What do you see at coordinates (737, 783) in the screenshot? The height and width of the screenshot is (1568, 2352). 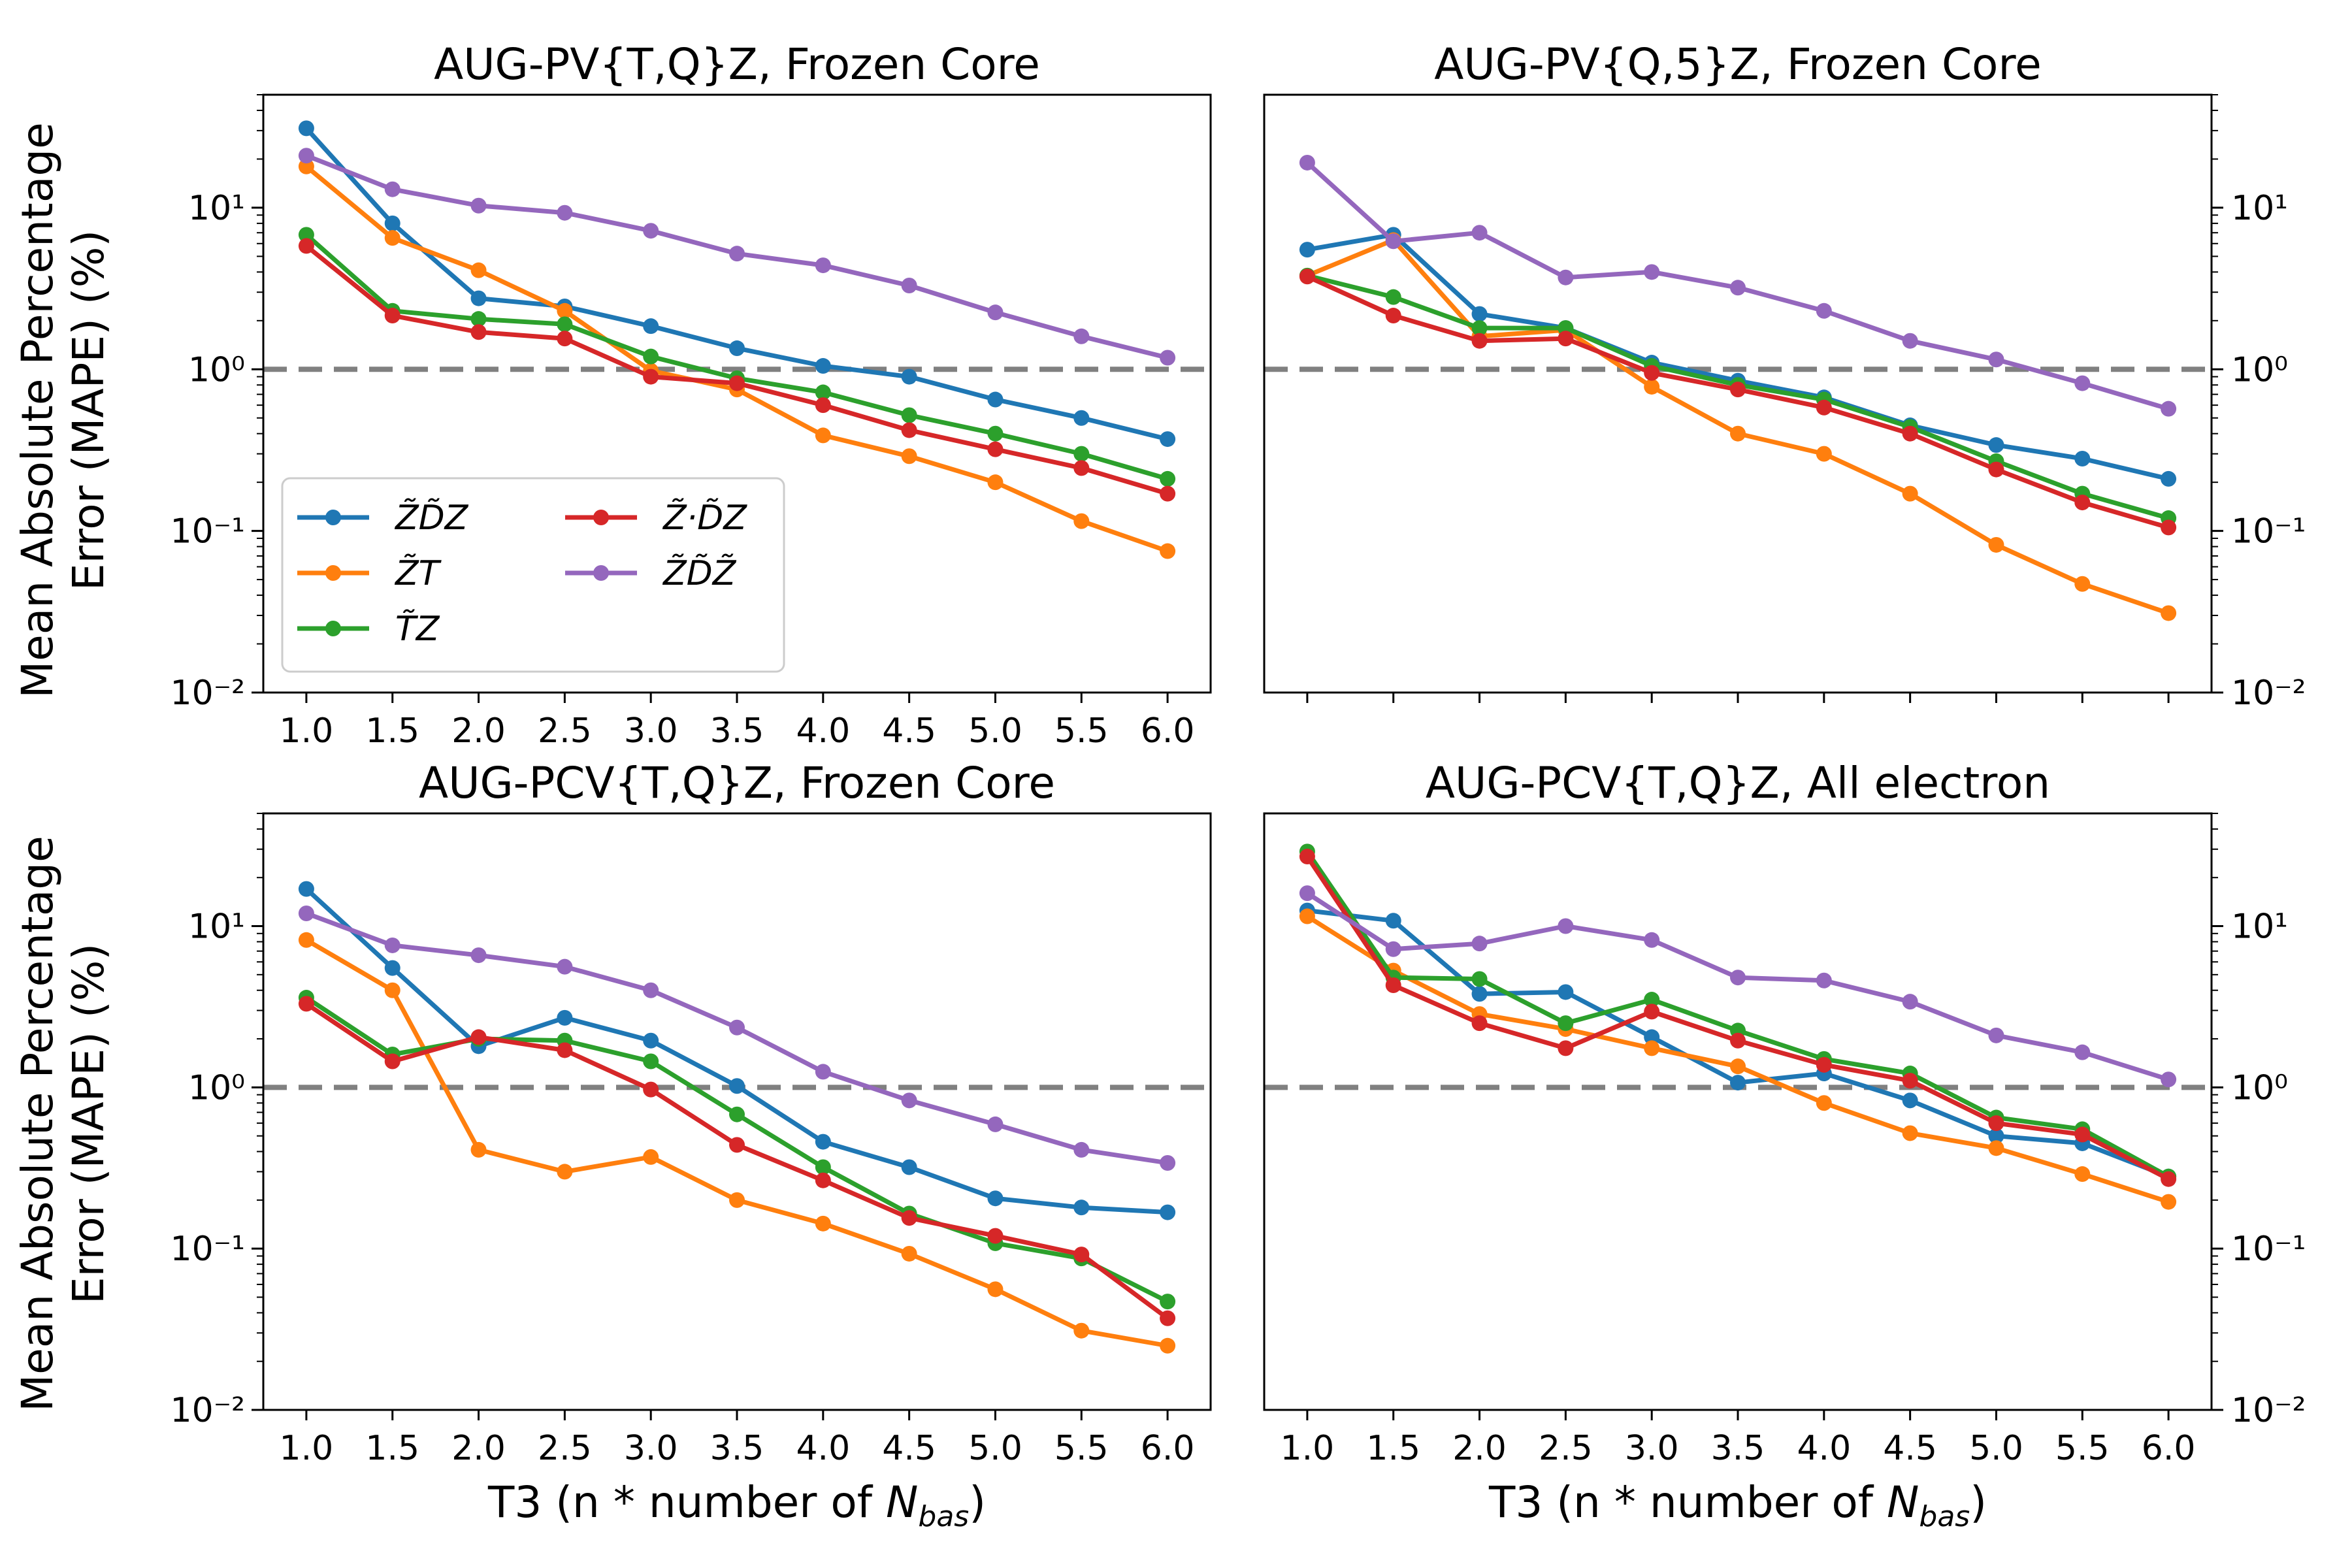 I see `chart-title: AUG-PCV{T,Q}Z, Frozen Core` at bounding box center [737, 783].